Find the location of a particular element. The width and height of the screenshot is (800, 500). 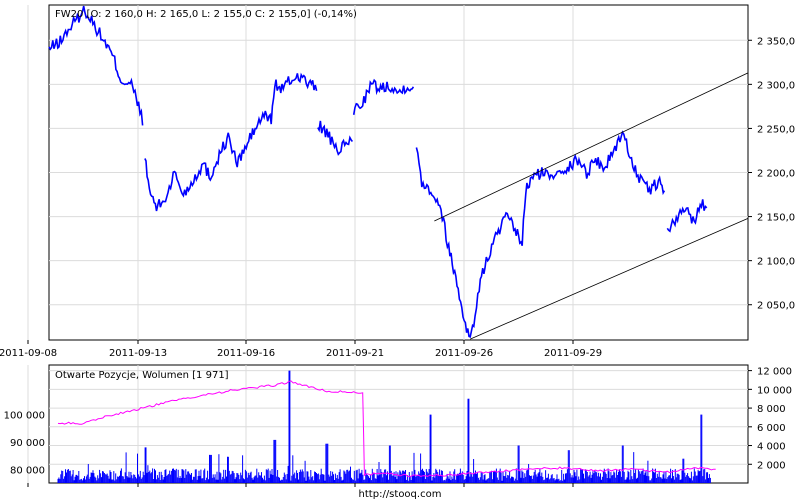

x-tick-label-3: 2011-09-21 is located at coordinates (355, 353).